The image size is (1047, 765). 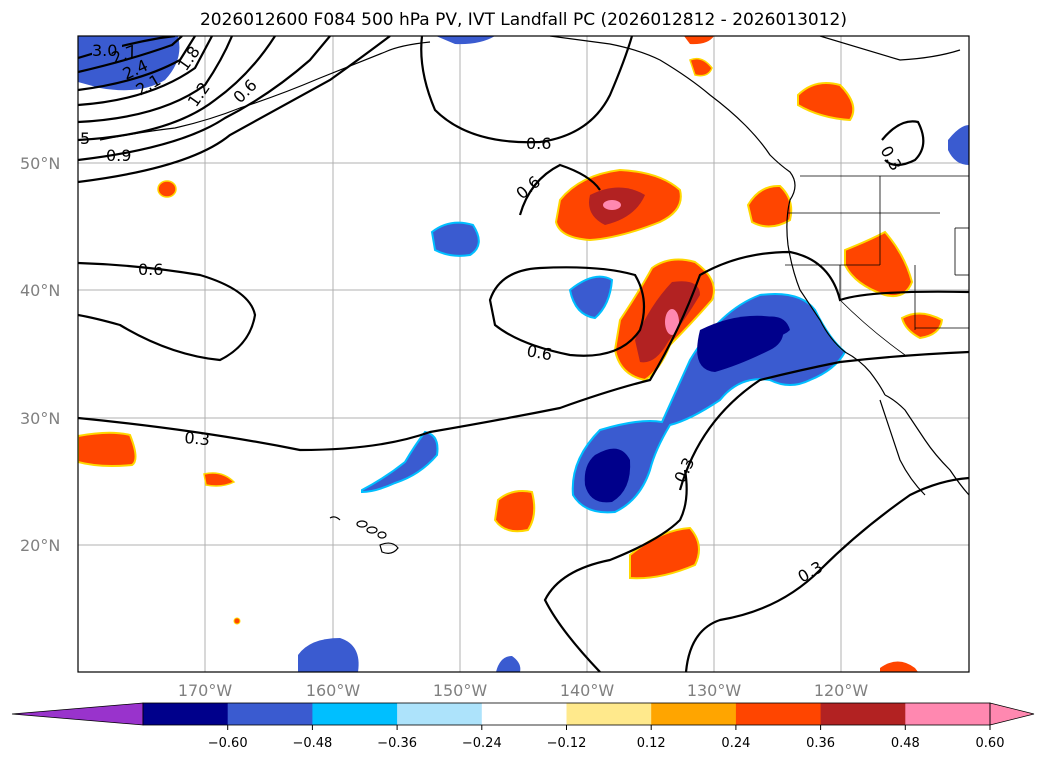 What do you see at coordinates (333, 690) in the screenshot?
I see `lon-label-160w: 160°W` at bounding box center [333, 690].